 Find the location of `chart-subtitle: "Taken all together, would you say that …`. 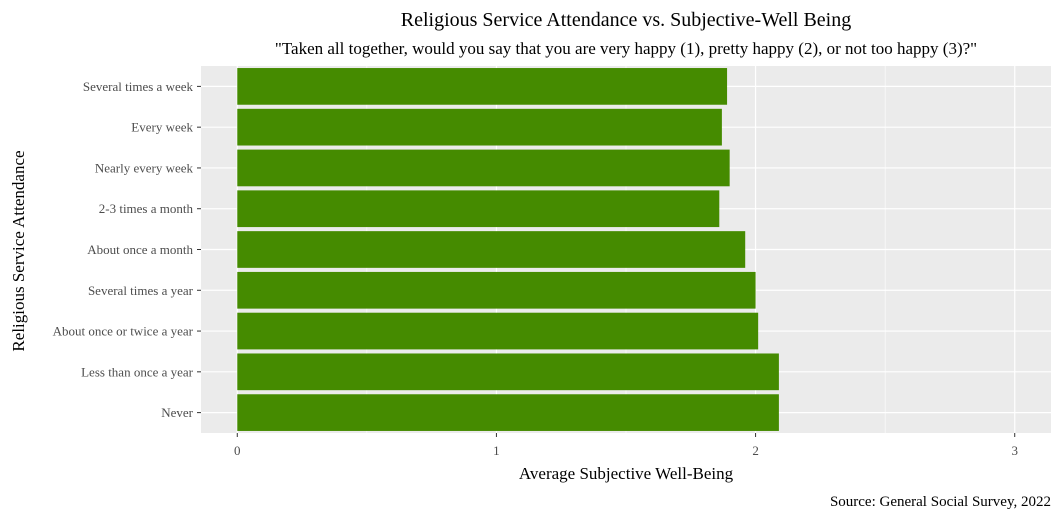

chart-subtitle: "Taken all together, would you say that … is located at coordinates (626, 48).